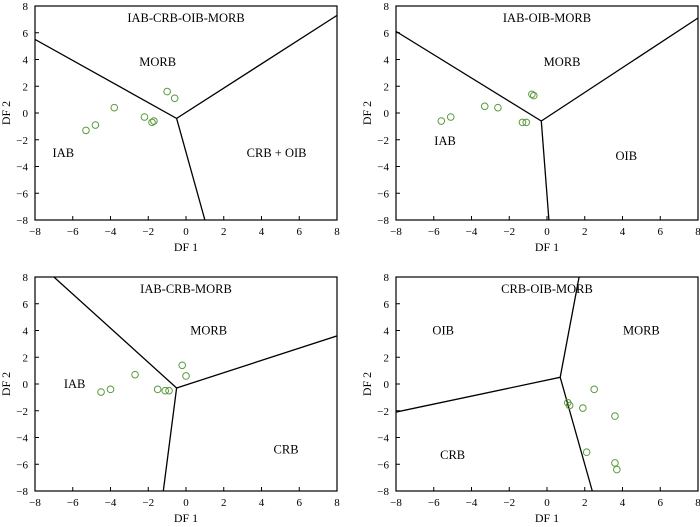 This screenshot has width=700, height=527. I want to click on chart-title: IAB-OIB-MORB, so click(547, 18).